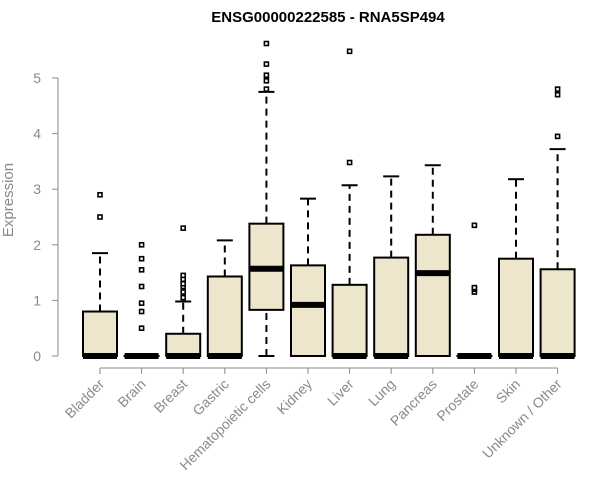 This screenshot has height=500, width=600. What do you see at coordinates (85, 399) in the screenshot?
I see `x-tick-label: Bladder` at bounding box center [85, 399].